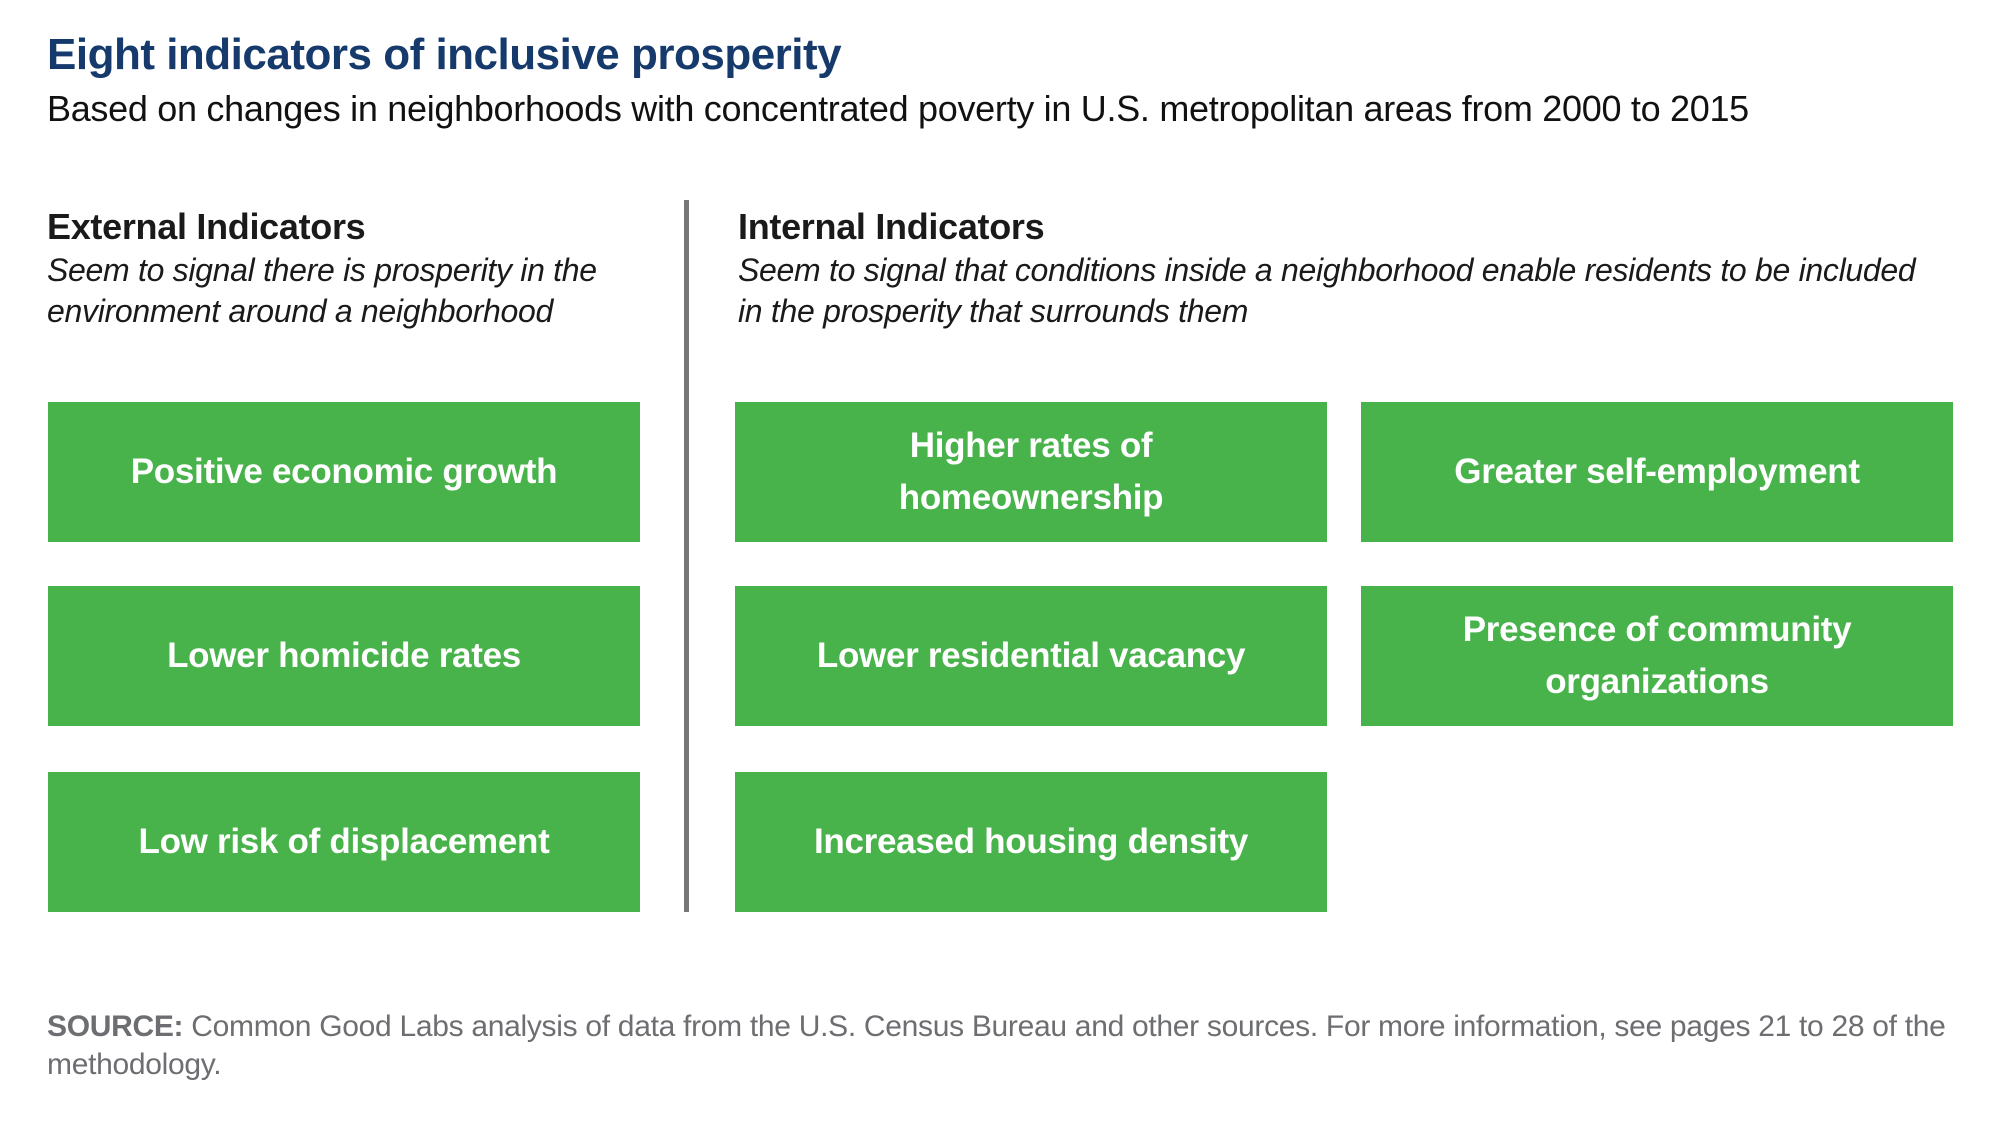 This screenshot has height=1129, width=2000. I want to click on page-title: Eight indicators of inclusive prosperity, so click(444, 54).